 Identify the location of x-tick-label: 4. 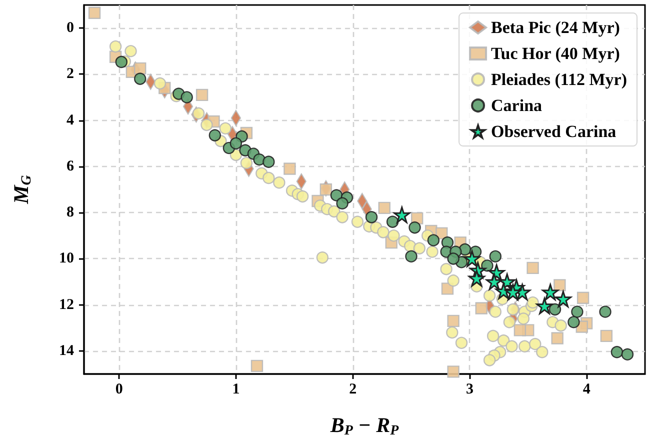
(586, 390).